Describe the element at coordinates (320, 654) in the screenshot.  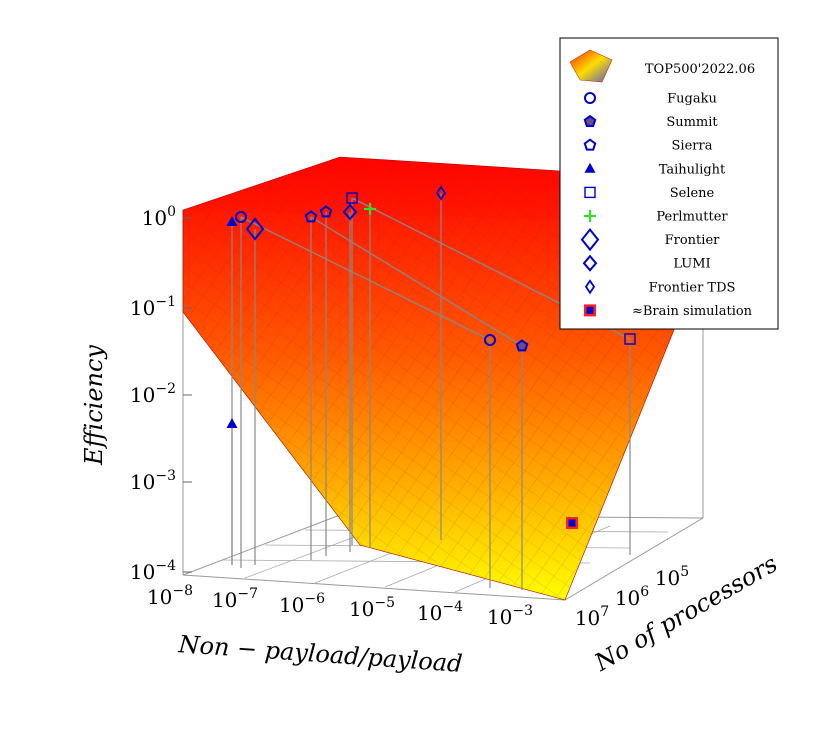
I see `x-axis-title: Non − payload/payload` at that location.